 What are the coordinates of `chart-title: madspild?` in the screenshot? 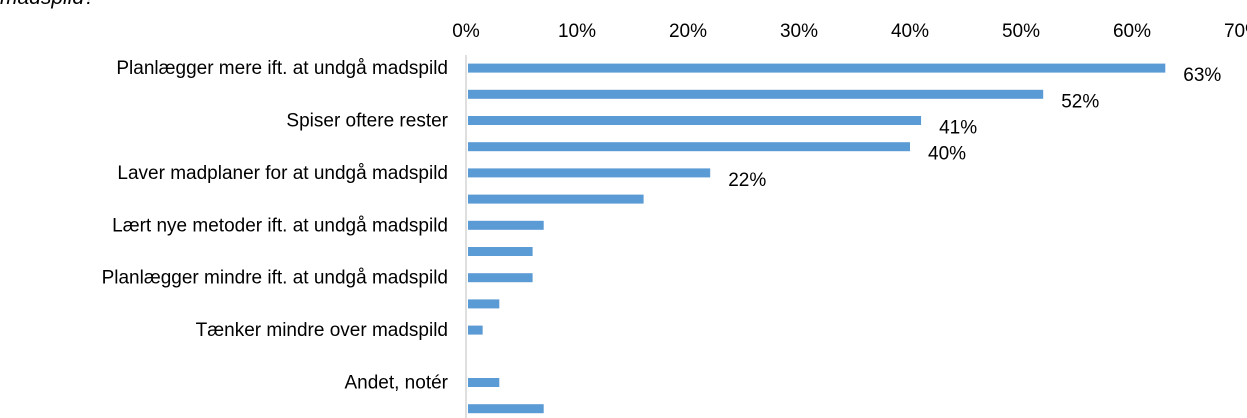 It's located at (48, 5).